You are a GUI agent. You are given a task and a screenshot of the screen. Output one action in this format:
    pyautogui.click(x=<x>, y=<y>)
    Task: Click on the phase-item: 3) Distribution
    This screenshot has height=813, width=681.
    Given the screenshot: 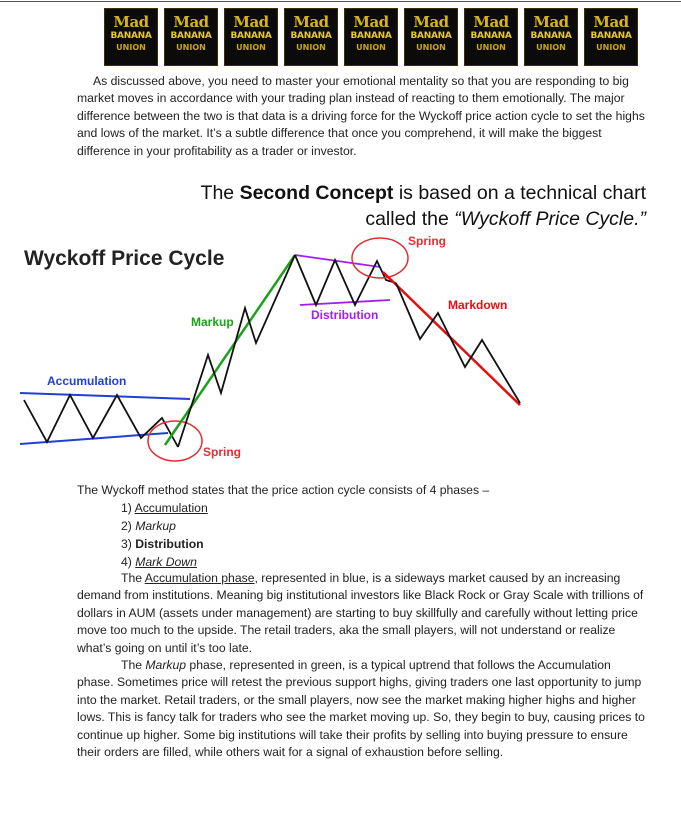 What is the action you would take?
    pyautogui.click(x=164, y=544)
    